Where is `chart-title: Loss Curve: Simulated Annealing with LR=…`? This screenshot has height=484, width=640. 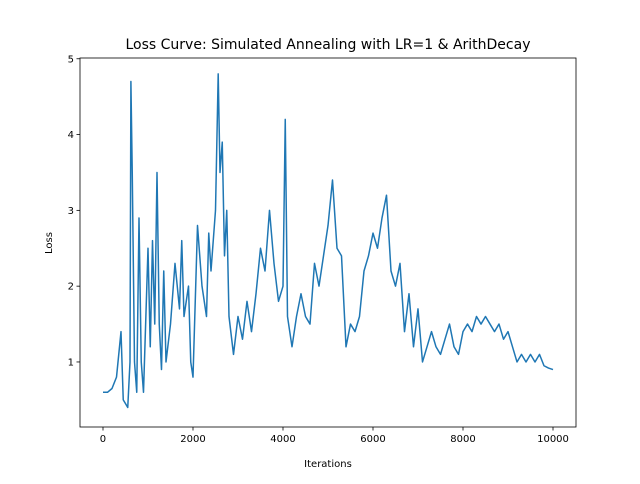 chart-title: Loss Curve: Simulated Annealing with LR=… is located at coordinates (327, 45).